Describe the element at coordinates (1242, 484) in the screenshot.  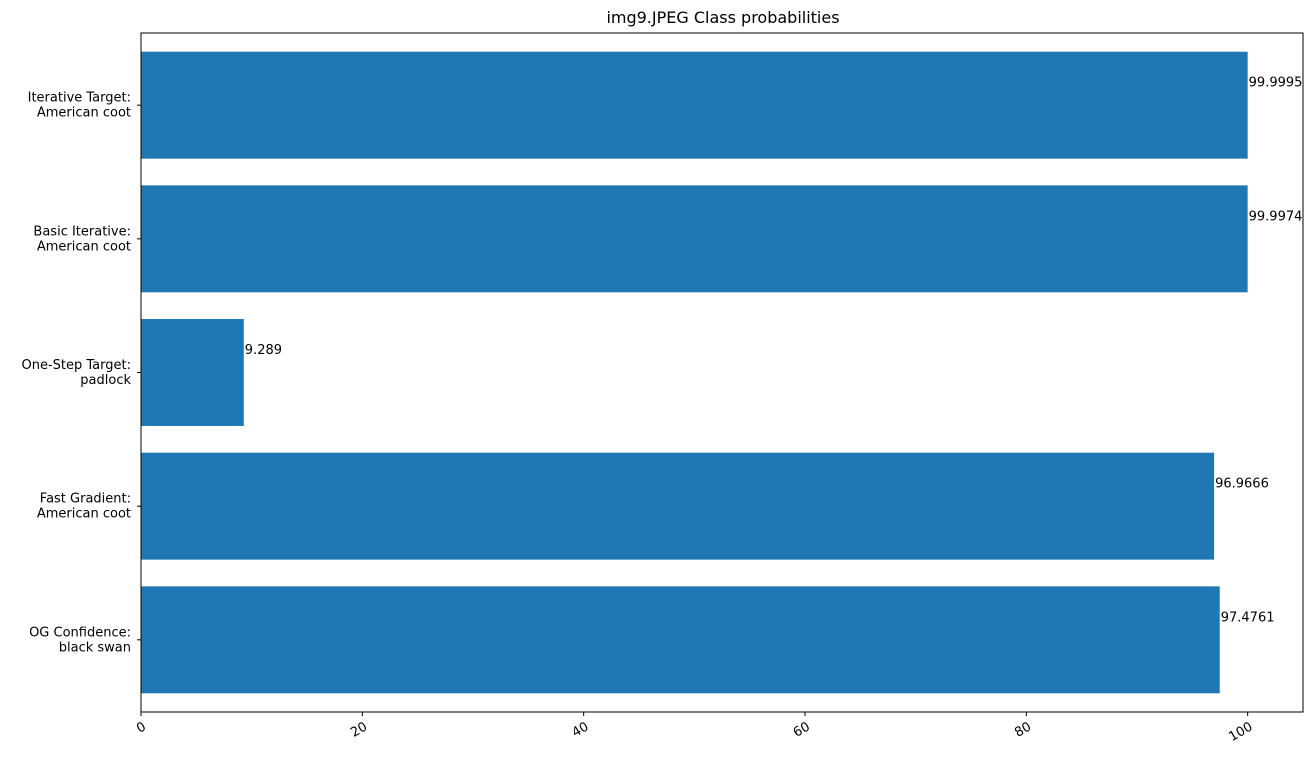
I see `bar-value-label: 96.9666` at that location.